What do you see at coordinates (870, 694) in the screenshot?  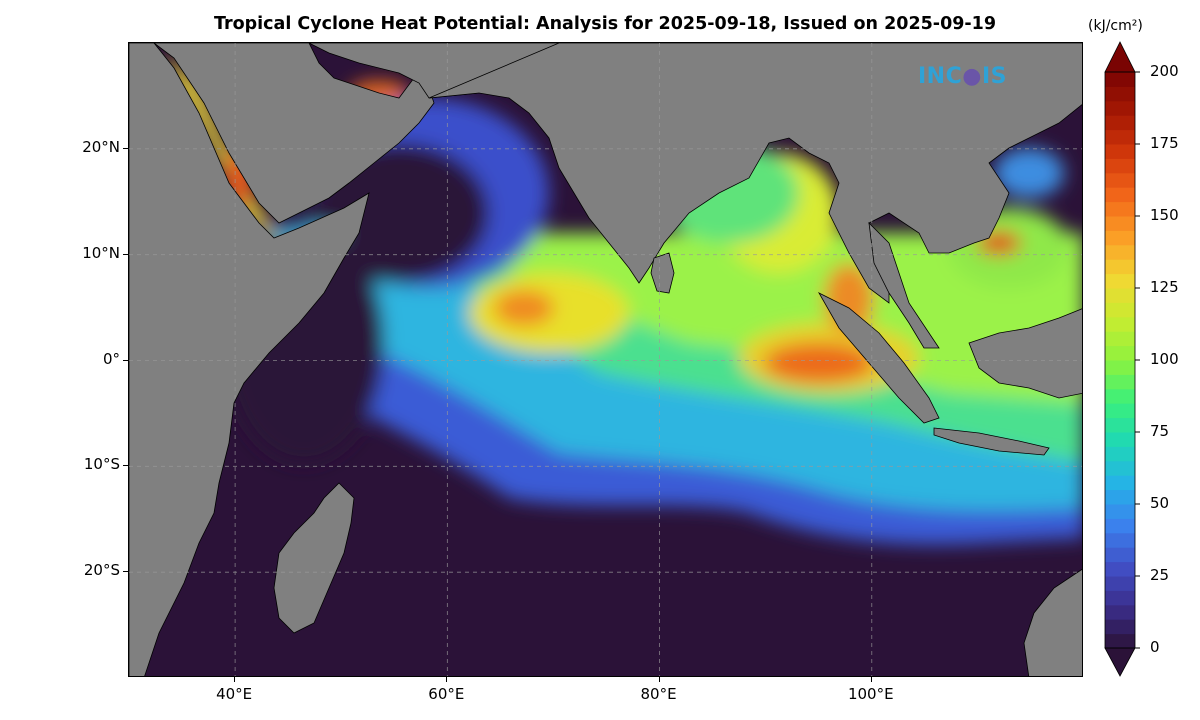 I see `lon-tick-label: 100°E` at bounding box center [870, 694].